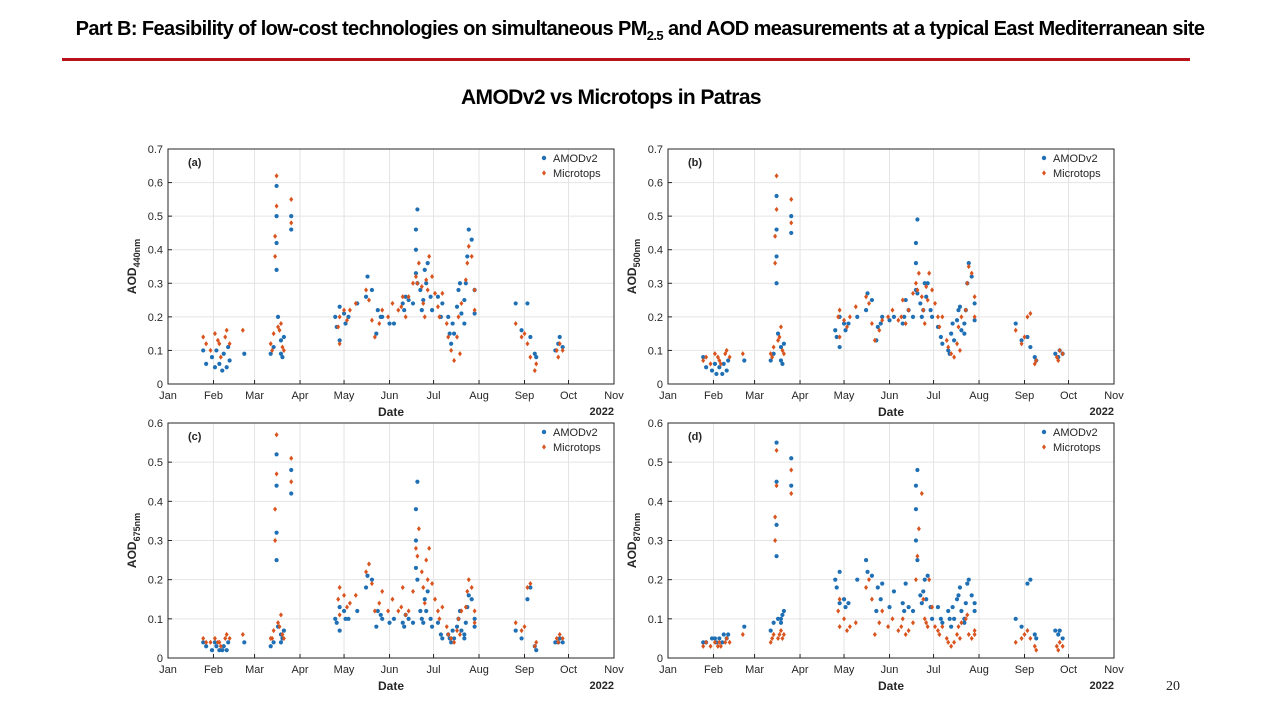 This screenshot has width=1280, height=720. Describe the element at coordinates (577, 448) in the screenshot. I see `legend-label: Microtops` at that location.